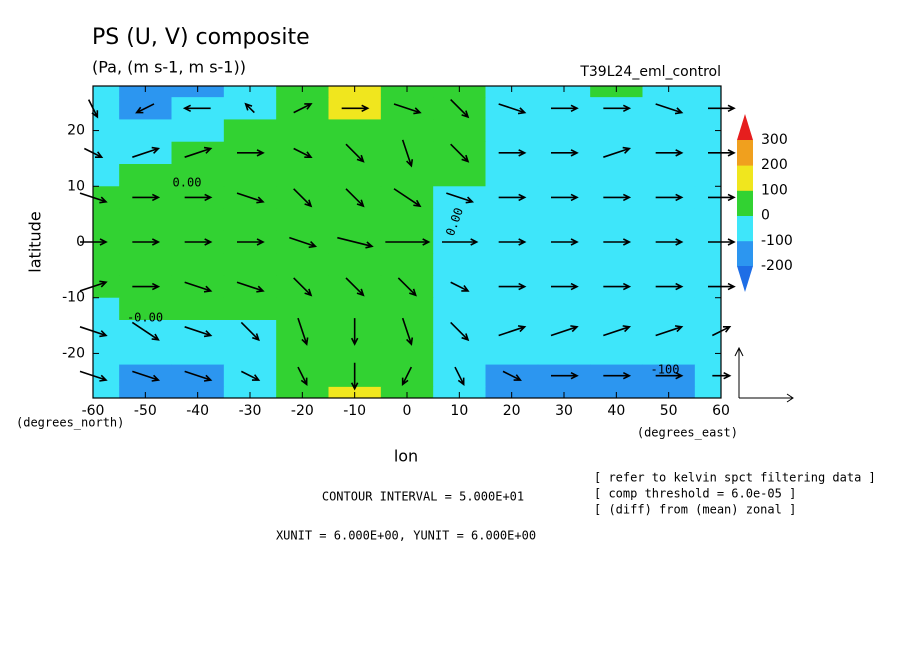 The image size is (904, 654). Describe the element at coordinates (665, 370) in the screenshot. I see `contour-label: -100` at that location.